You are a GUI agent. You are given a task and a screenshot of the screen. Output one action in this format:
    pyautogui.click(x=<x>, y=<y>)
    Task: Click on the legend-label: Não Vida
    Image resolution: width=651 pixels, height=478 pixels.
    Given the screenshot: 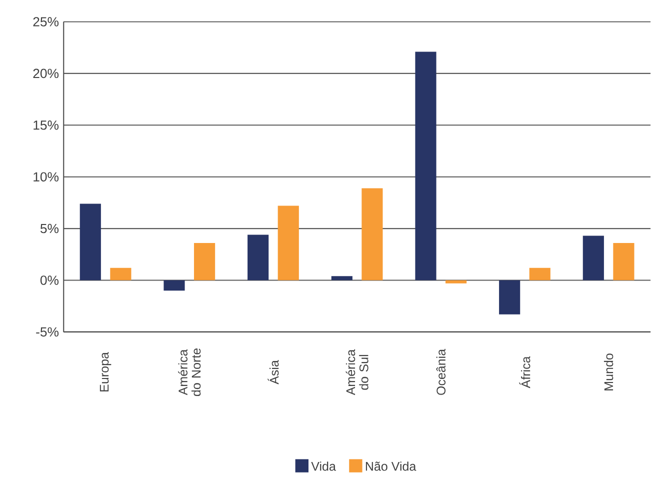 What is the action you would take?
    pyautogui.click(x=391, y=466)
    